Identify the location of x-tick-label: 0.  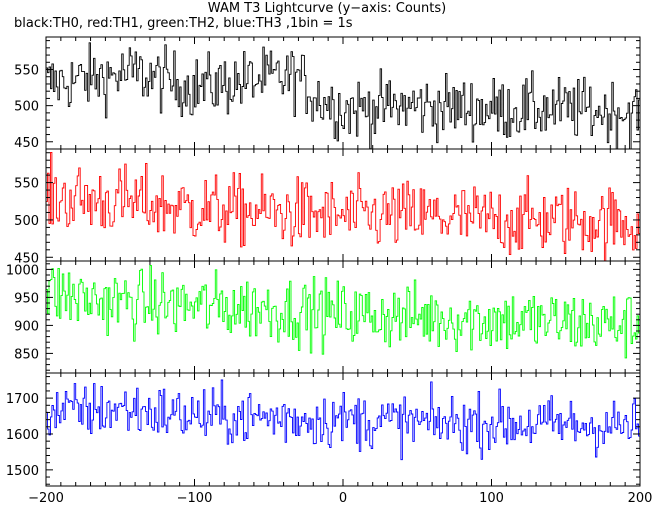
(343, 498).